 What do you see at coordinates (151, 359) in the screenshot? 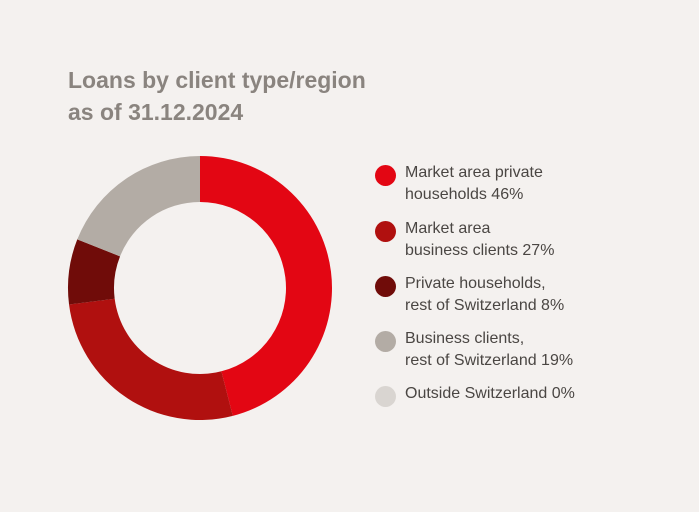
I see `donut-slice-market-area-business-clients` at bounding box center [151, 359].